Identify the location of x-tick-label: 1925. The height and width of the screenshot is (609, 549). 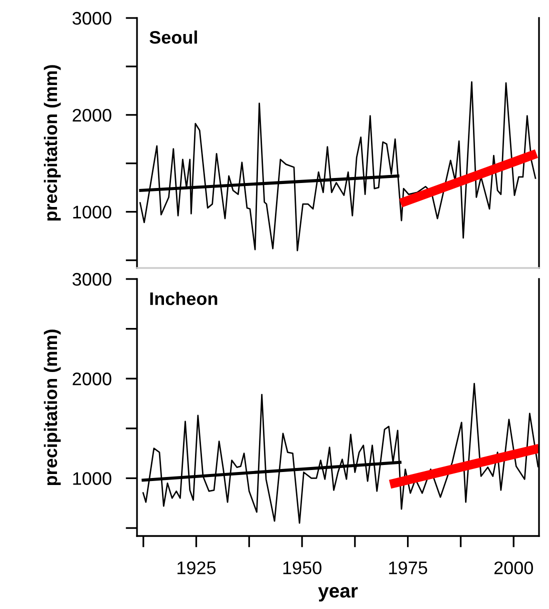
(197, 567).